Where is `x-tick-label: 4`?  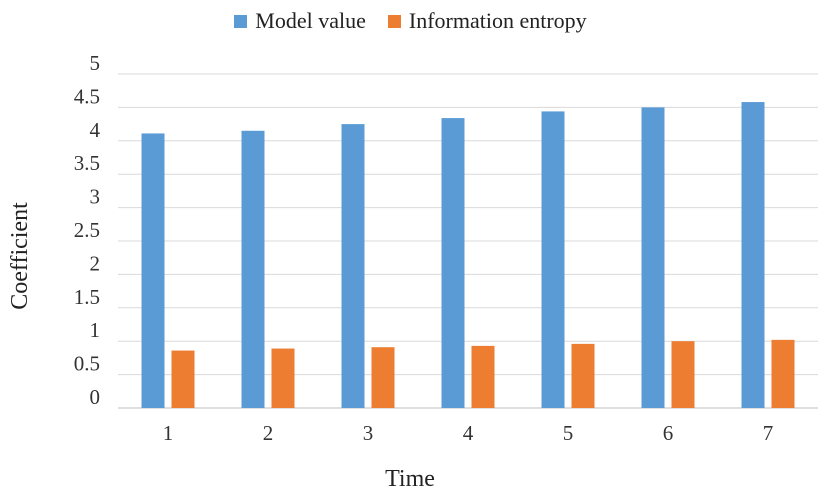
x-tick-label: 4 is located at coordinates (468, 433).